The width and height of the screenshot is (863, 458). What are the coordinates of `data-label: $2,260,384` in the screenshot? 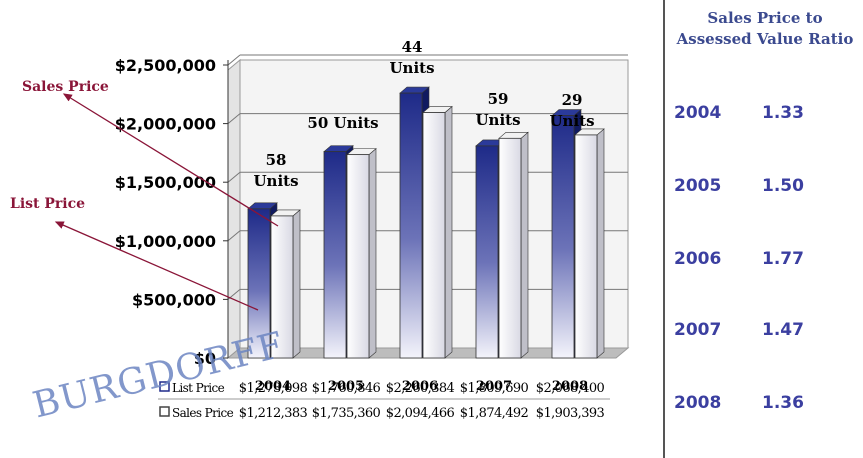 It's located at (420, 388).